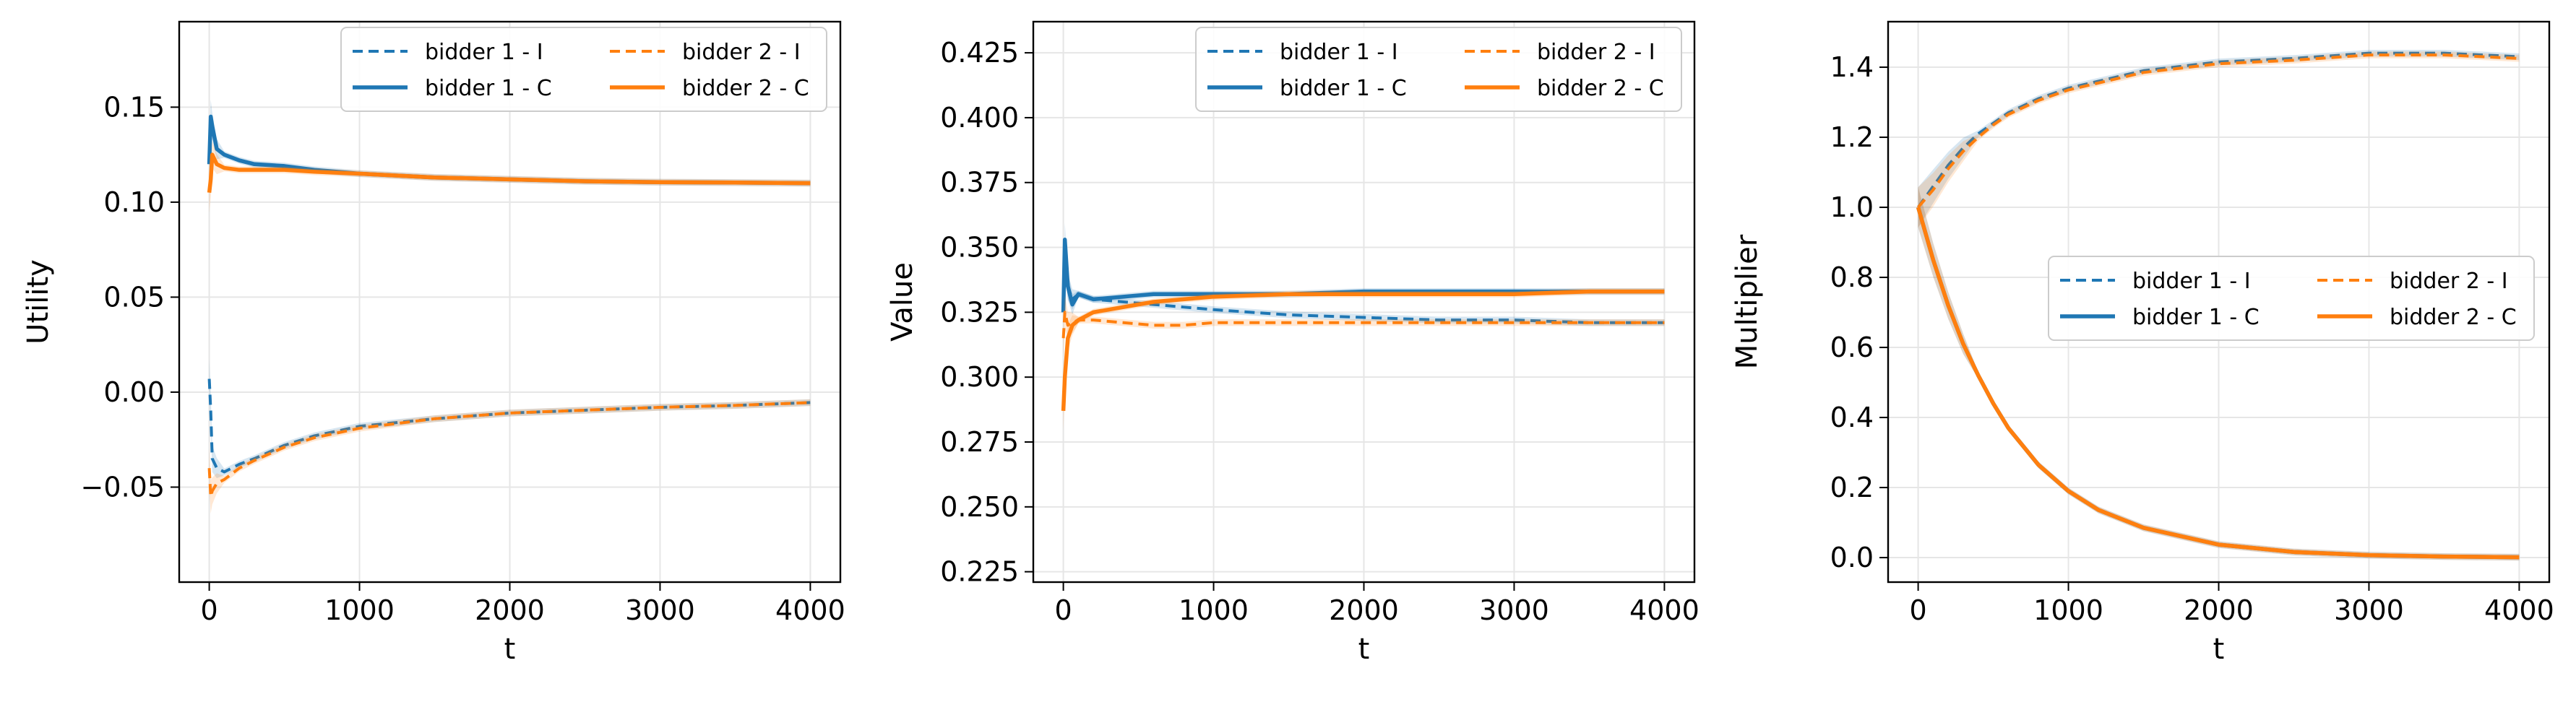 The width and height of the screenshot is (2576, 702). I want to click on y-tick-label: 0.6, so click(1852, 347).